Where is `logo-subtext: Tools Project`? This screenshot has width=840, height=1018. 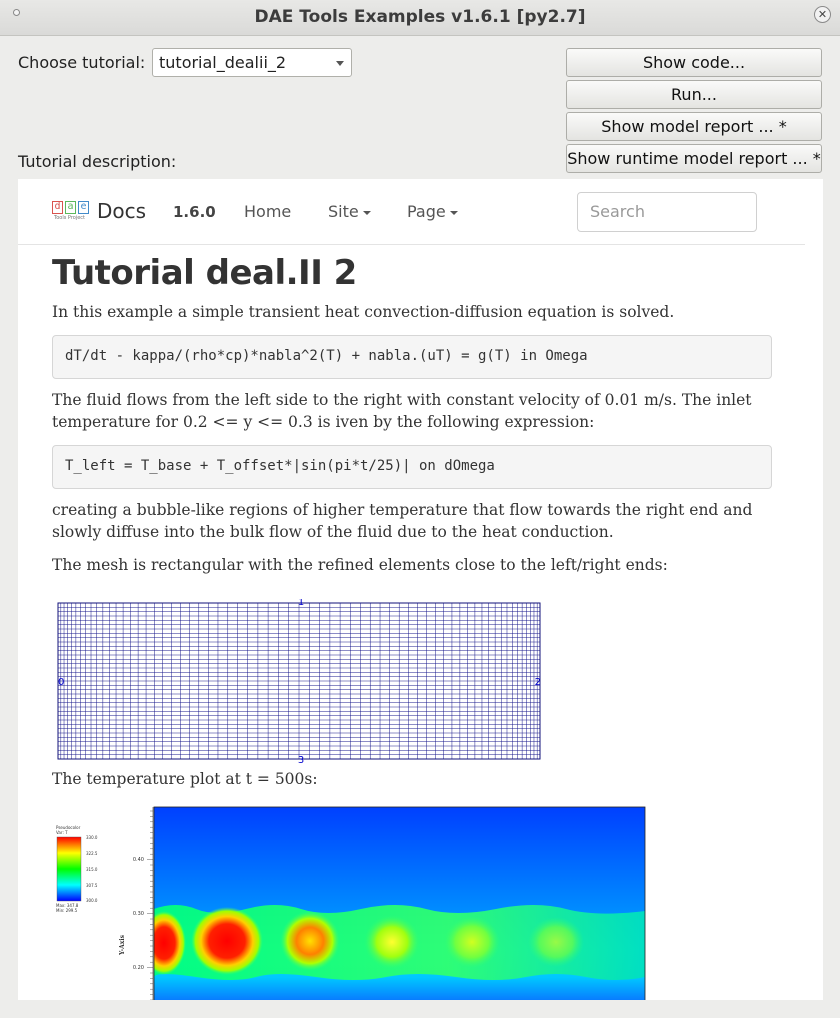 logo-subtext: Tools Project is located at coordinates (70, 218).